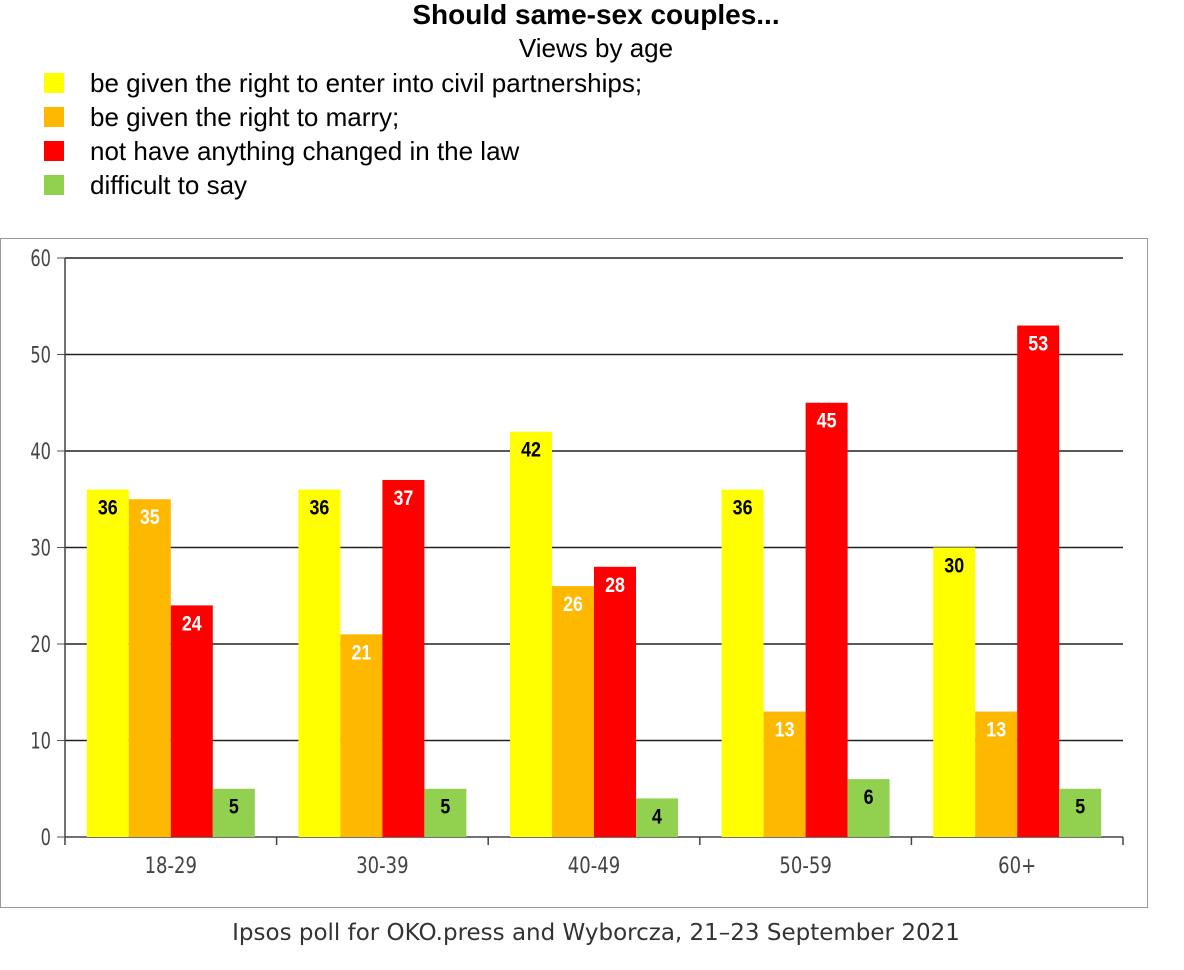 This screenshot has height=970, width=1184. What do you see at coordinates (869, 798) in the screenshot?
I see `bar-value-label: 6` at bounding box center [869, 798].